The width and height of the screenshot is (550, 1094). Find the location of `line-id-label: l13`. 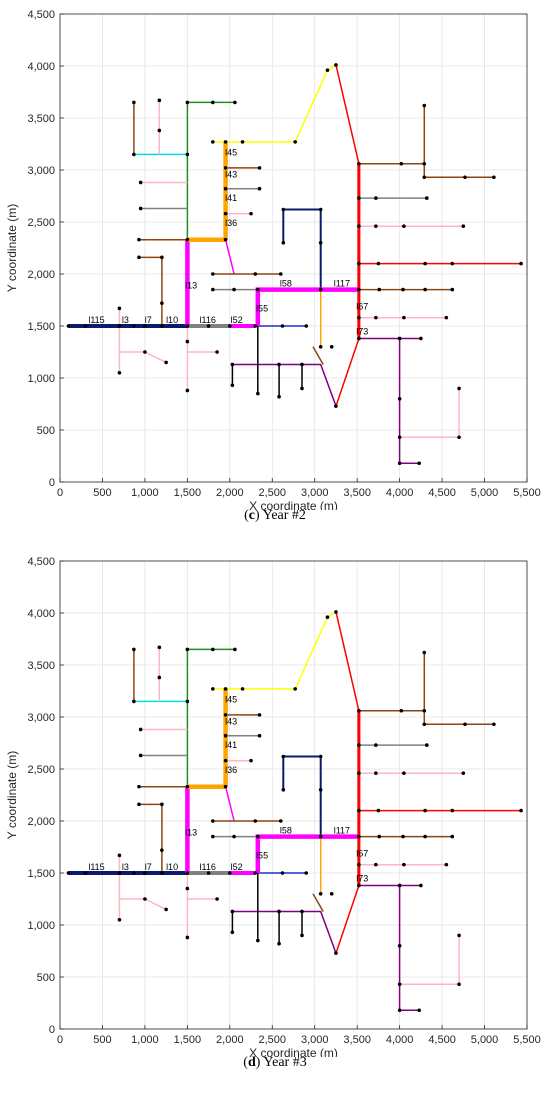

line-id-label: l13 is located at coordinates (191, 286).